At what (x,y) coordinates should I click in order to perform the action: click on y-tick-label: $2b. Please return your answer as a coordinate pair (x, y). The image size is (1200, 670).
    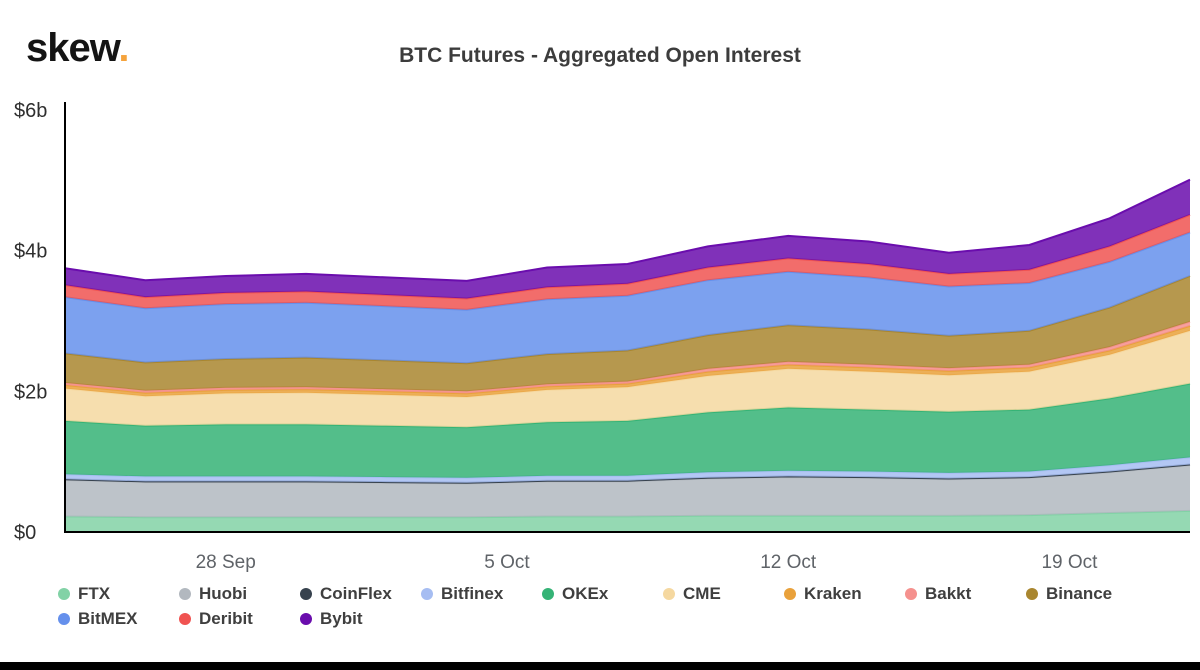
    Looking at the image, I should click on (30, 392).